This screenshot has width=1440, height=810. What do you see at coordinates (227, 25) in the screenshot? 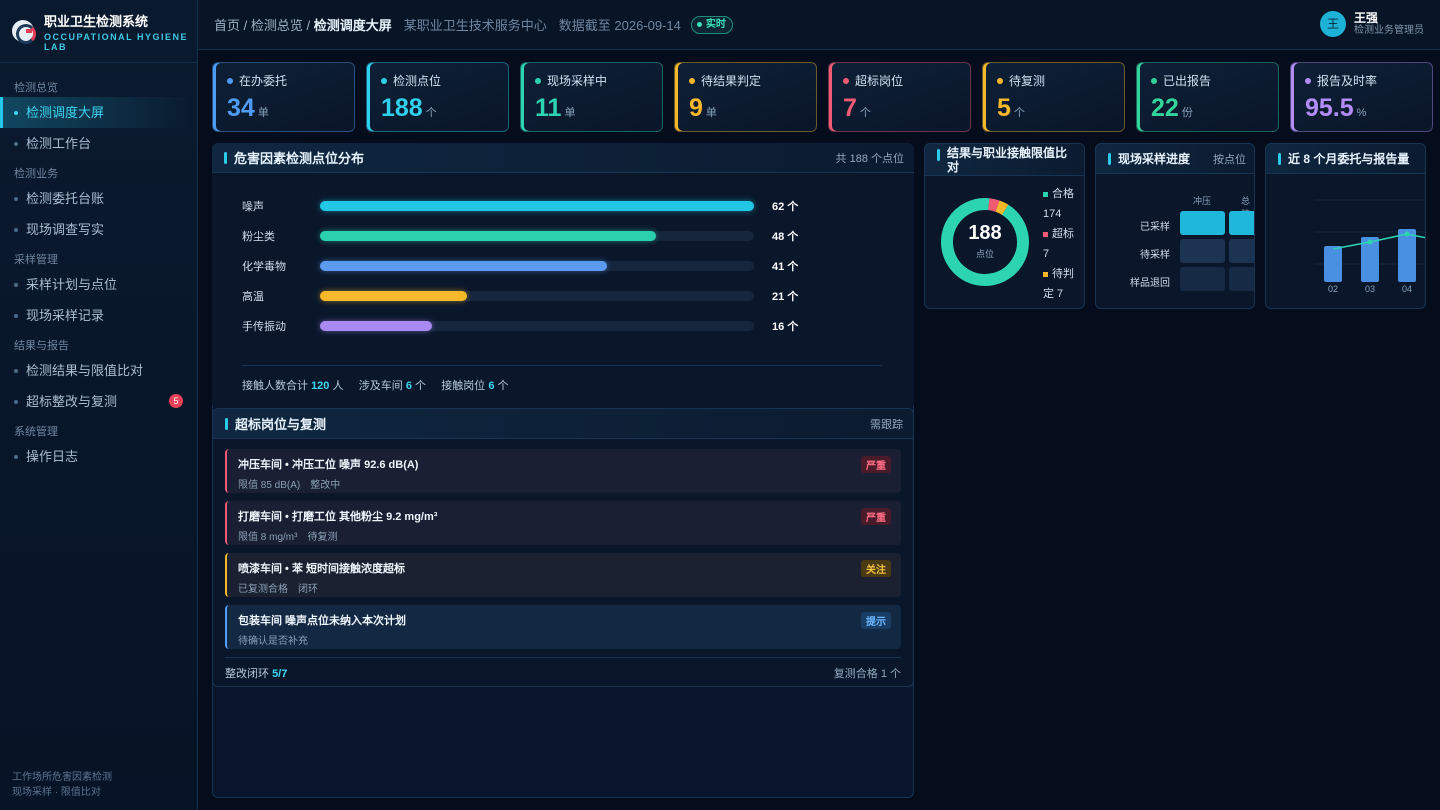
I see `breadcrumb-home: 首页` at bounding box center [227, 25].